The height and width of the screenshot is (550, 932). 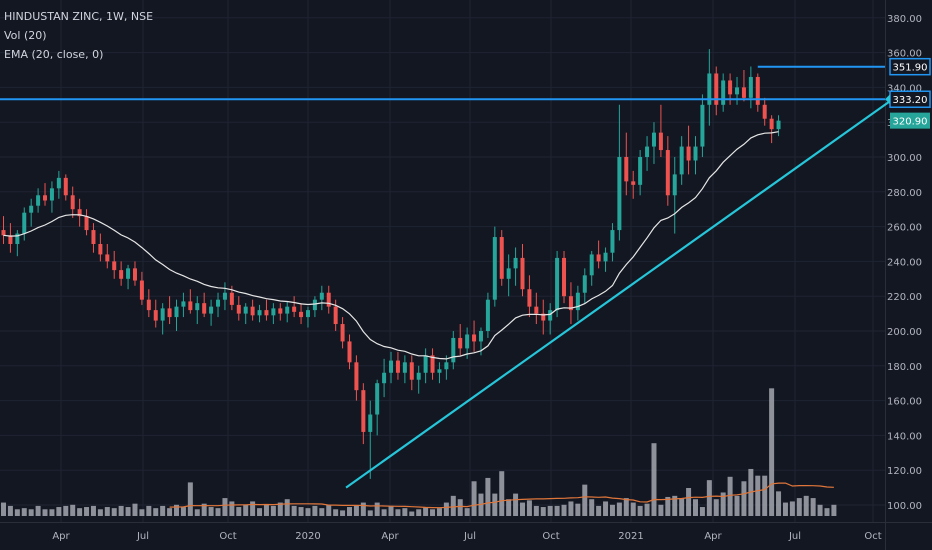 What do you see at coordinates (910, 68) in the screenshot?
I see `price-label-text: 351.90` at bounding box center [910, 68].